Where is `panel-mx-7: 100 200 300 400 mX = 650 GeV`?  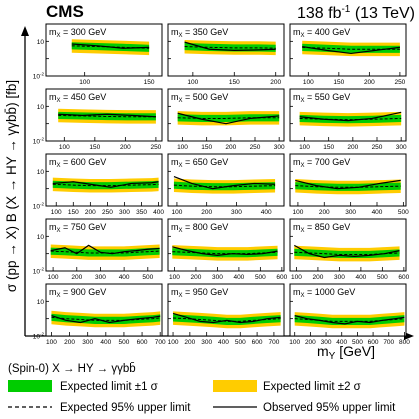 panel-mx-7: 100 200 300 400 mX = 650 GeV is located at coordinates (226, 184).